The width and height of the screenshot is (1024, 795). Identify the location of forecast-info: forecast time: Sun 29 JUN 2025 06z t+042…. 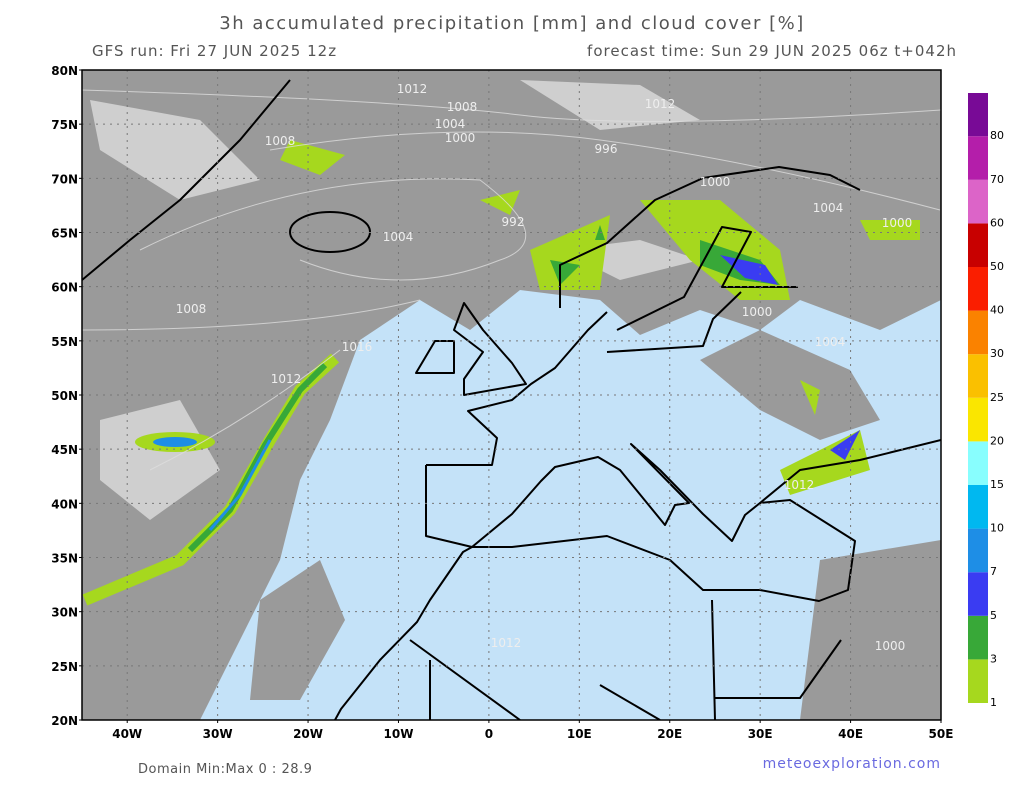
(772, 51).